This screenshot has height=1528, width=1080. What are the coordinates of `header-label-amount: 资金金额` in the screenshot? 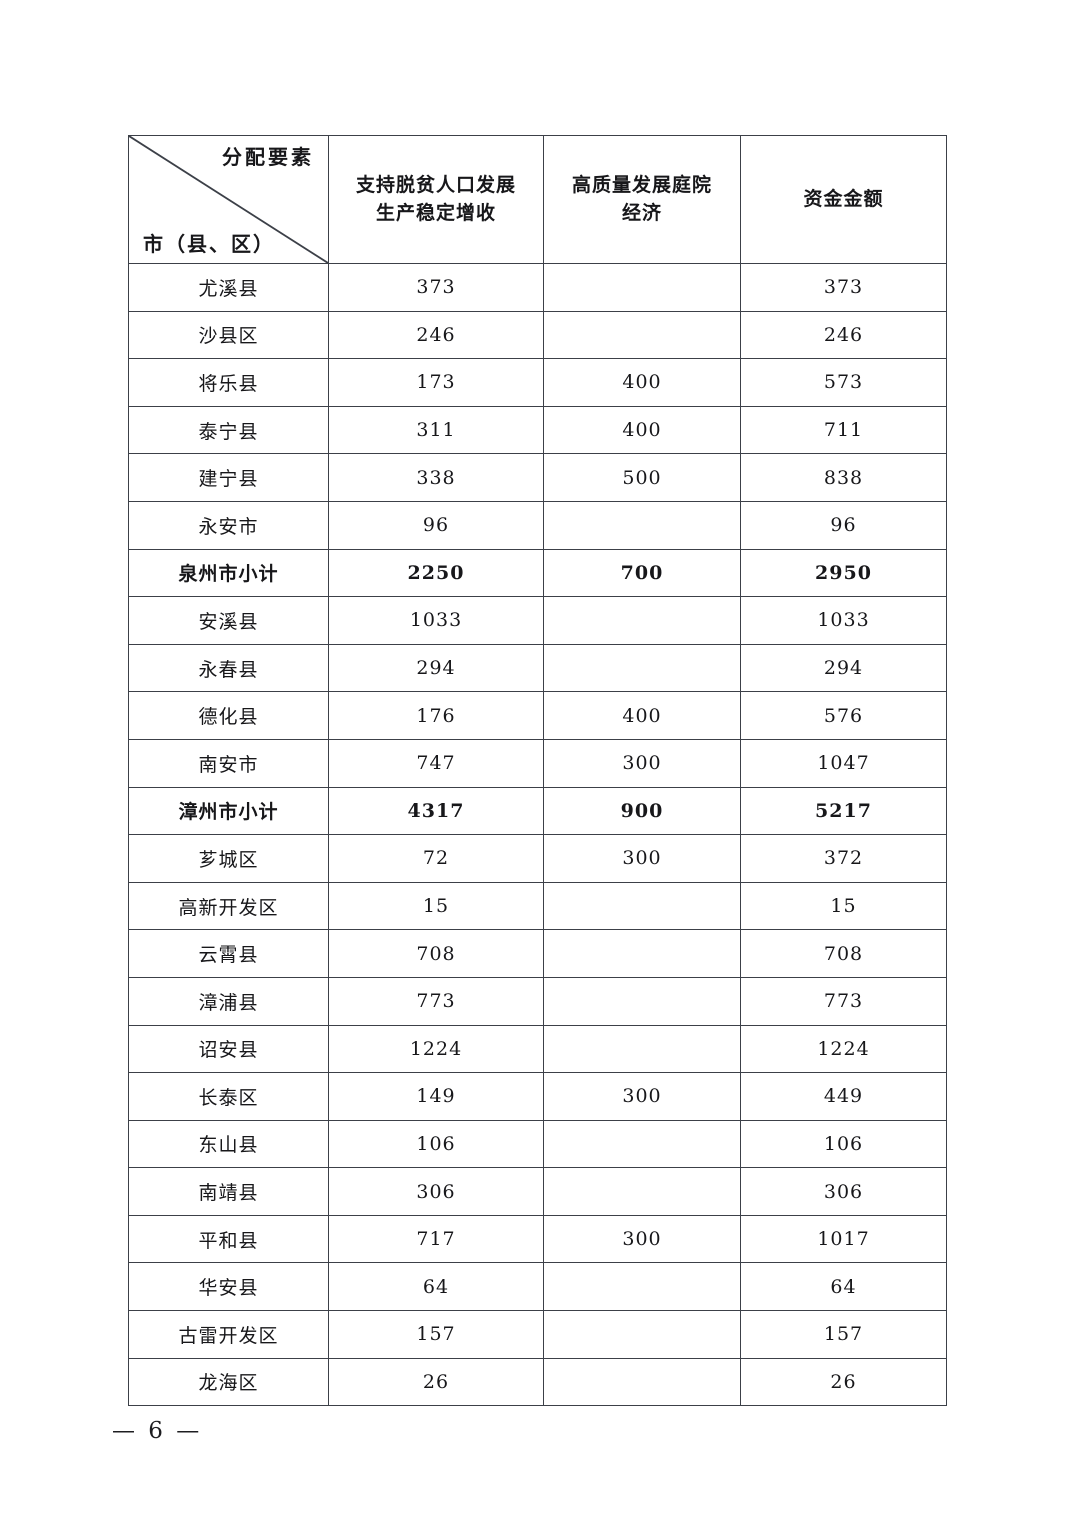 It's located at (843, 198).